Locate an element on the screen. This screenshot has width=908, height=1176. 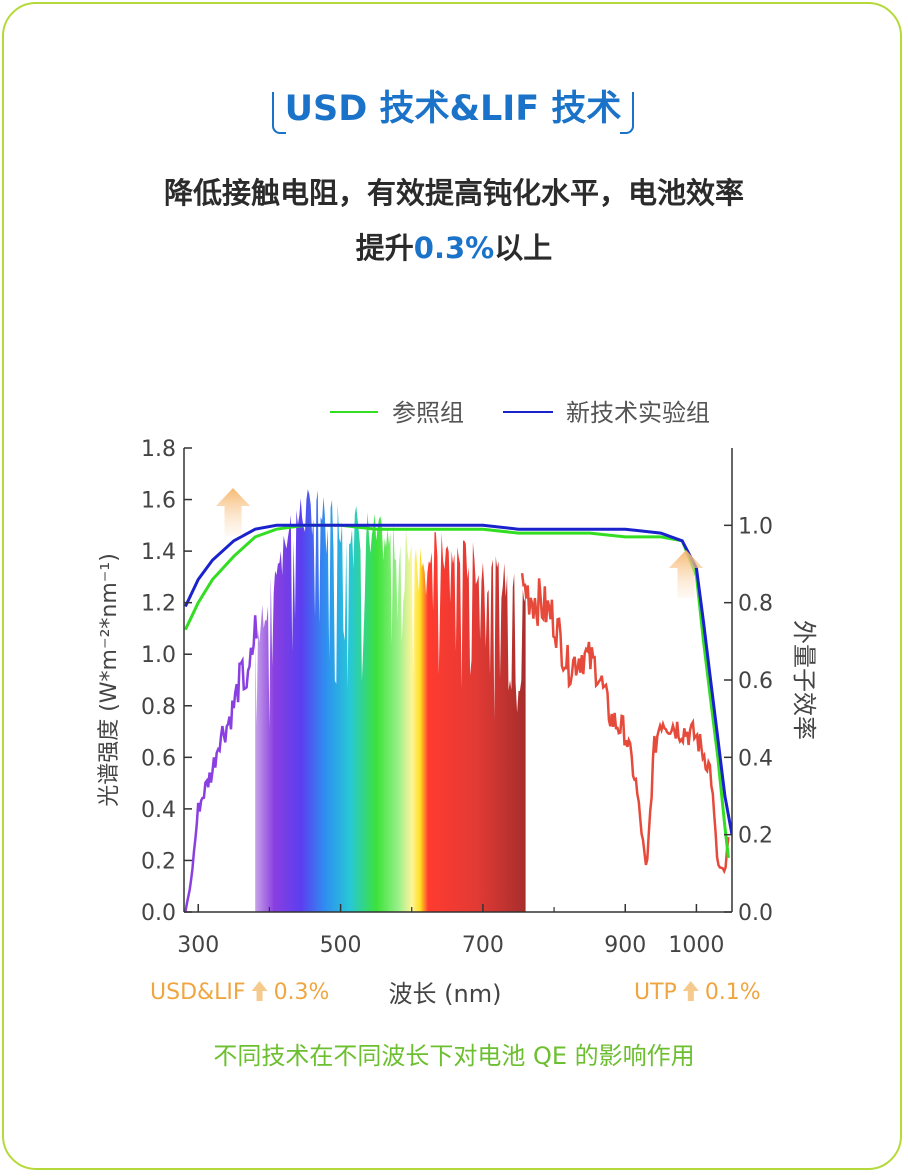
y-right-tick-label: 0.6 is located at coordinates (755, 681).